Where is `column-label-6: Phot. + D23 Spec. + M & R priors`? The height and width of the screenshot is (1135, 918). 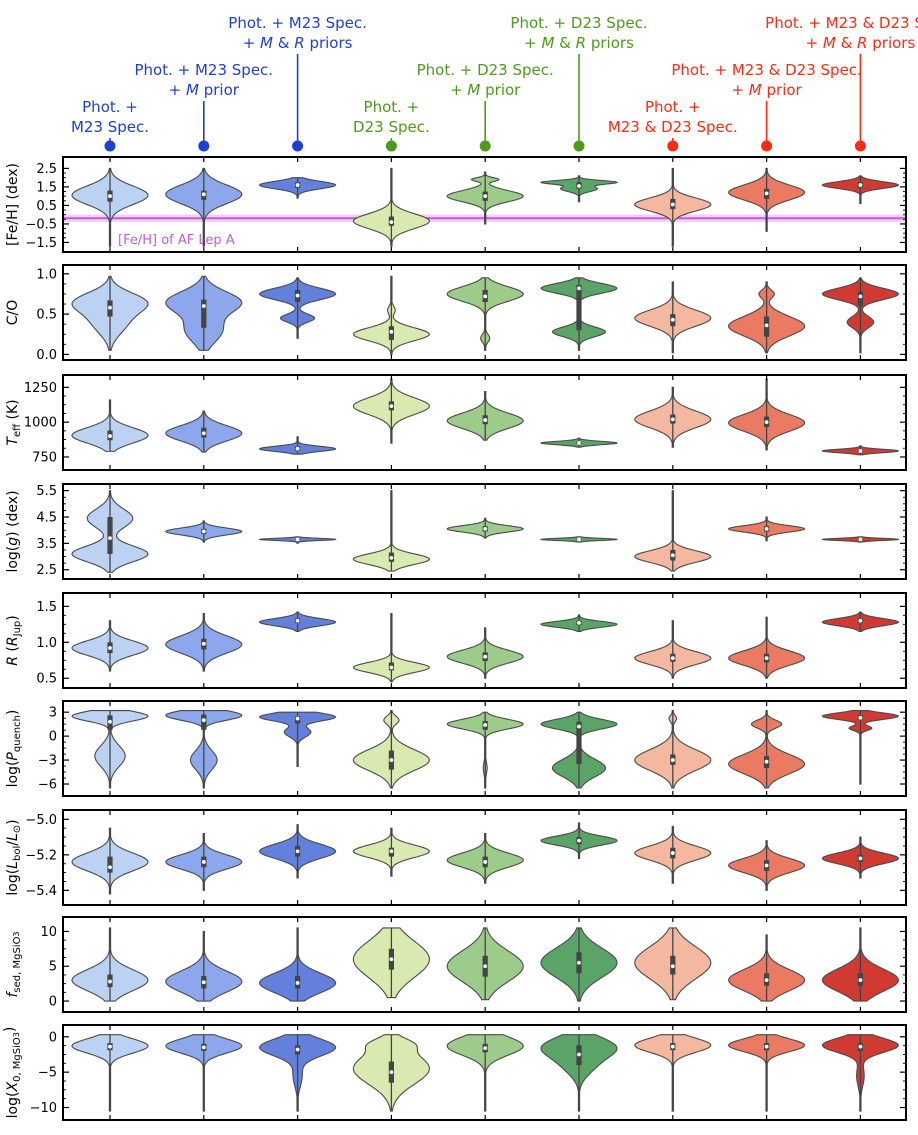
column-label-6: Phot. + D23 Spec. + M & R priors is located at coordinates (579, 83).